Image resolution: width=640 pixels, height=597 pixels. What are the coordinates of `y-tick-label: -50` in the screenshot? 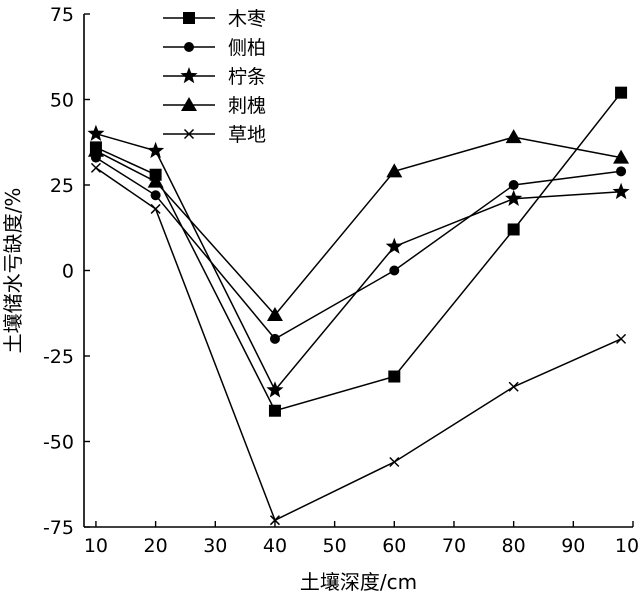 It's located at (58, 443).